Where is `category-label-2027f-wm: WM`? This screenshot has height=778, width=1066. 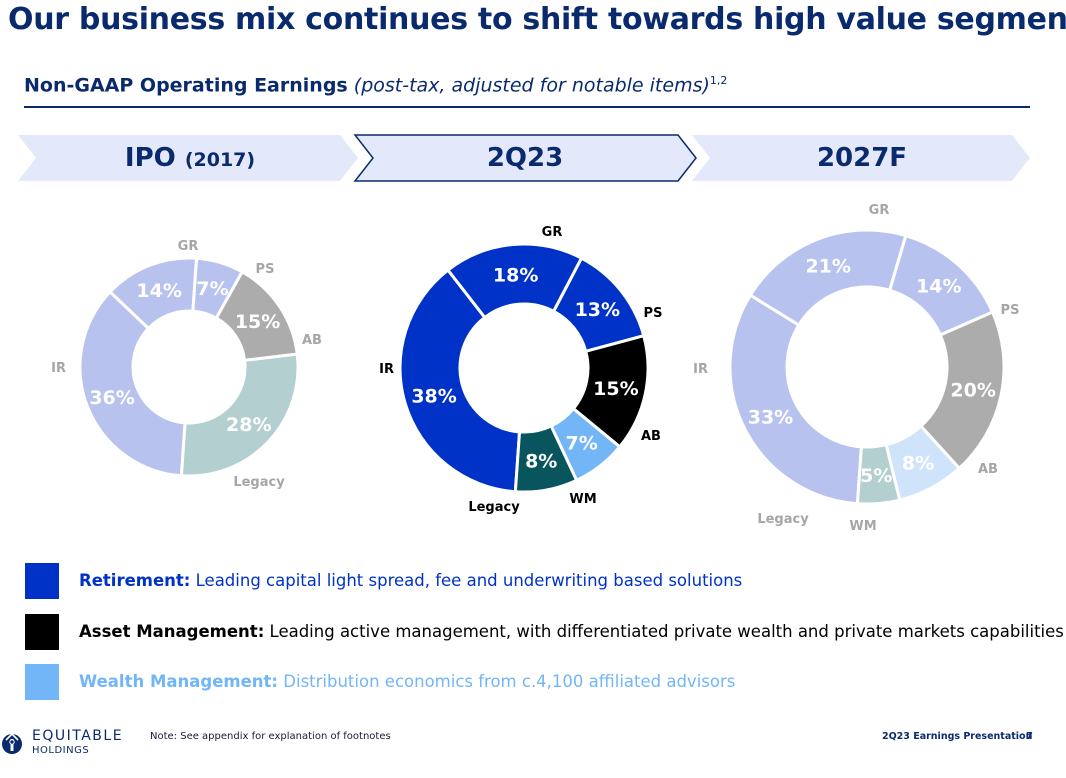 category-label-2027f-wm: WM is located at coordinates (862, 526).